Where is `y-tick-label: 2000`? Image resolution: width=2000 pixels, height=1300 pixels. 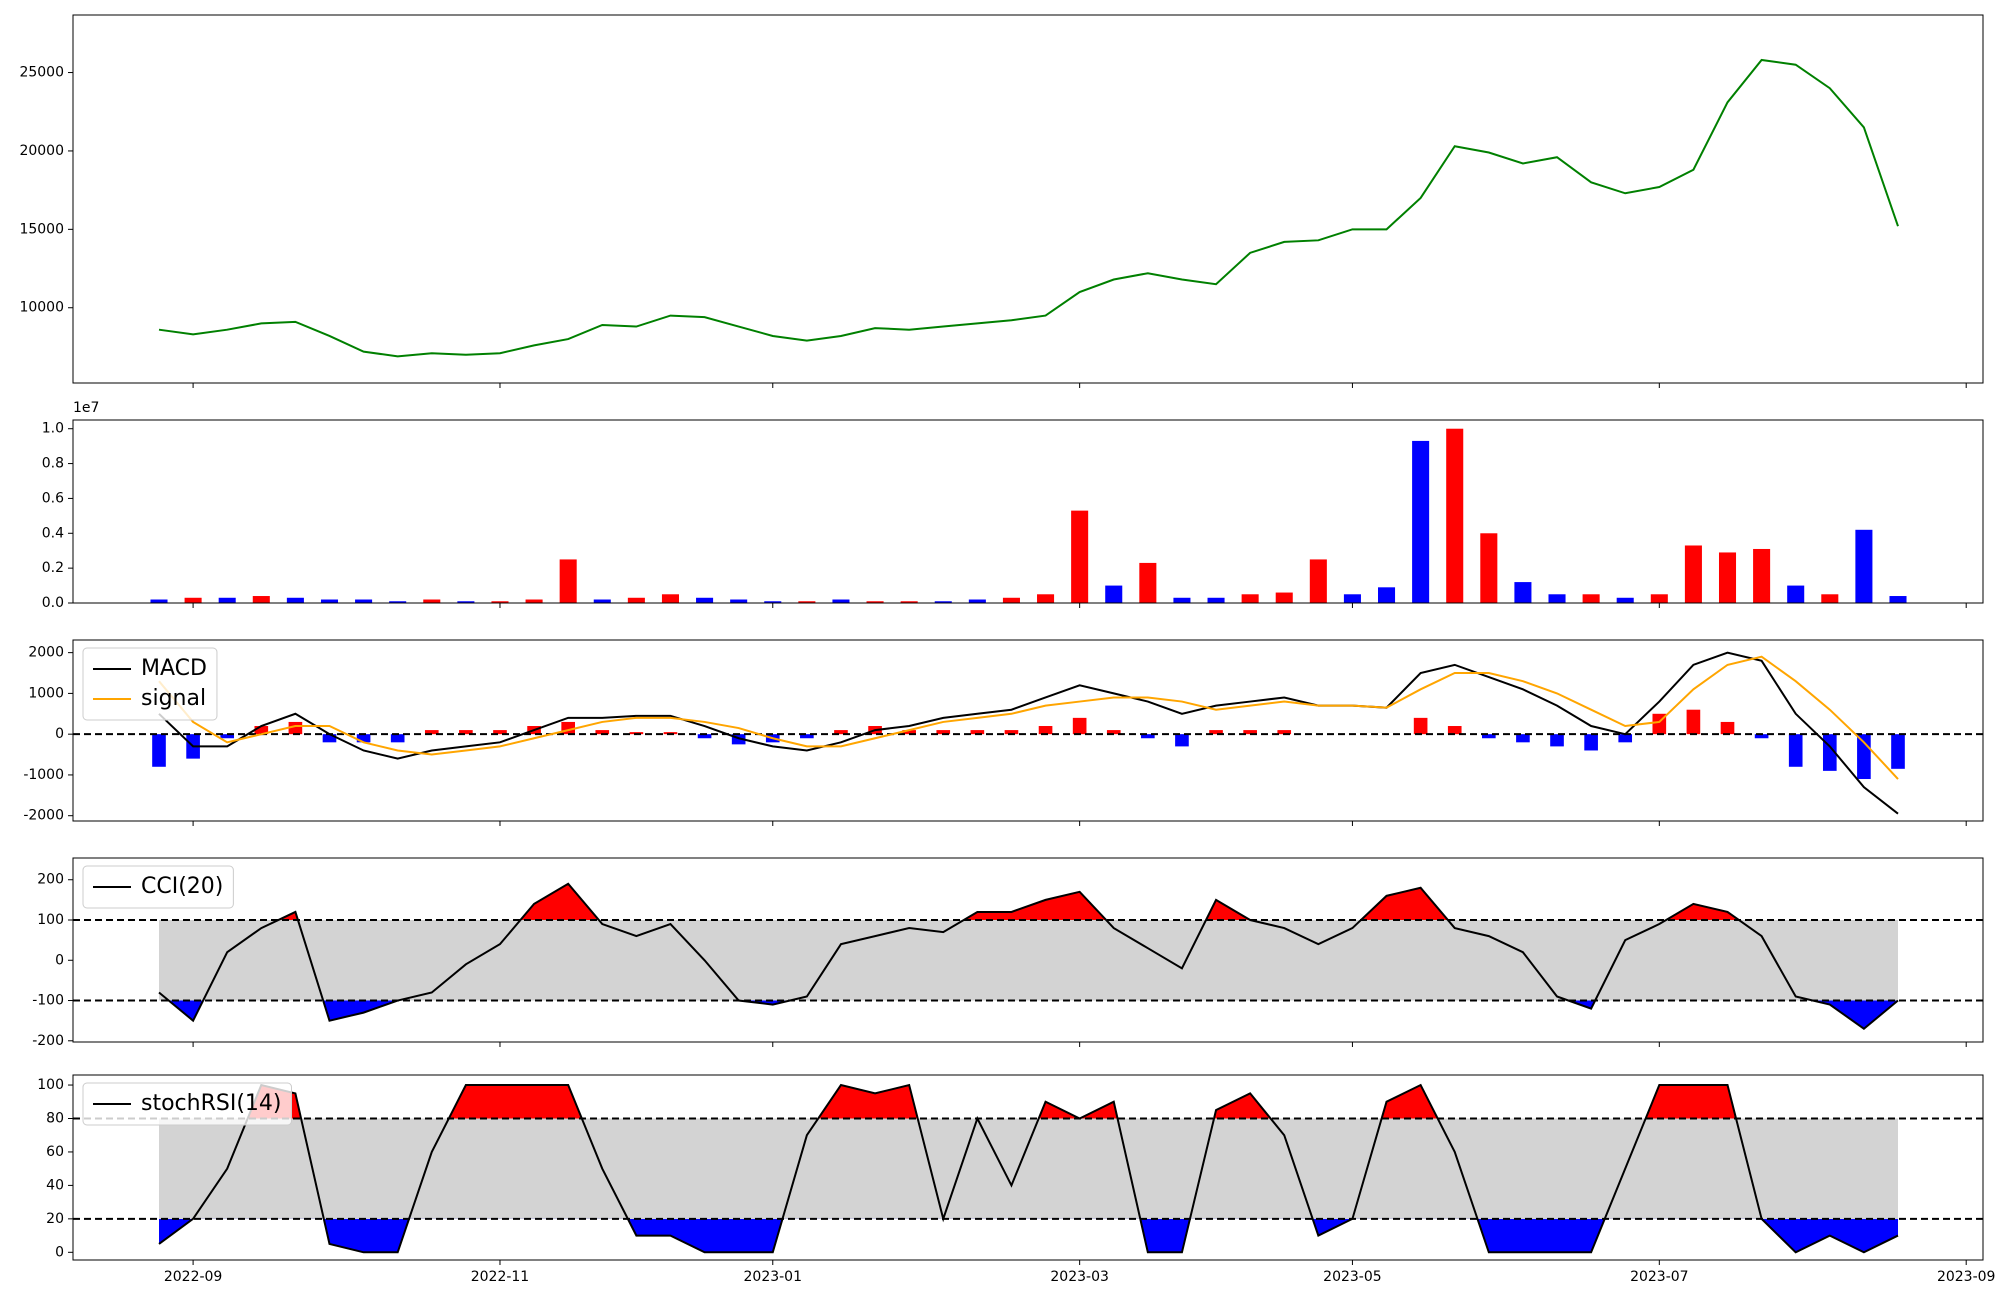 y-tick-label: 2000 is located at coordinates (46, 653).